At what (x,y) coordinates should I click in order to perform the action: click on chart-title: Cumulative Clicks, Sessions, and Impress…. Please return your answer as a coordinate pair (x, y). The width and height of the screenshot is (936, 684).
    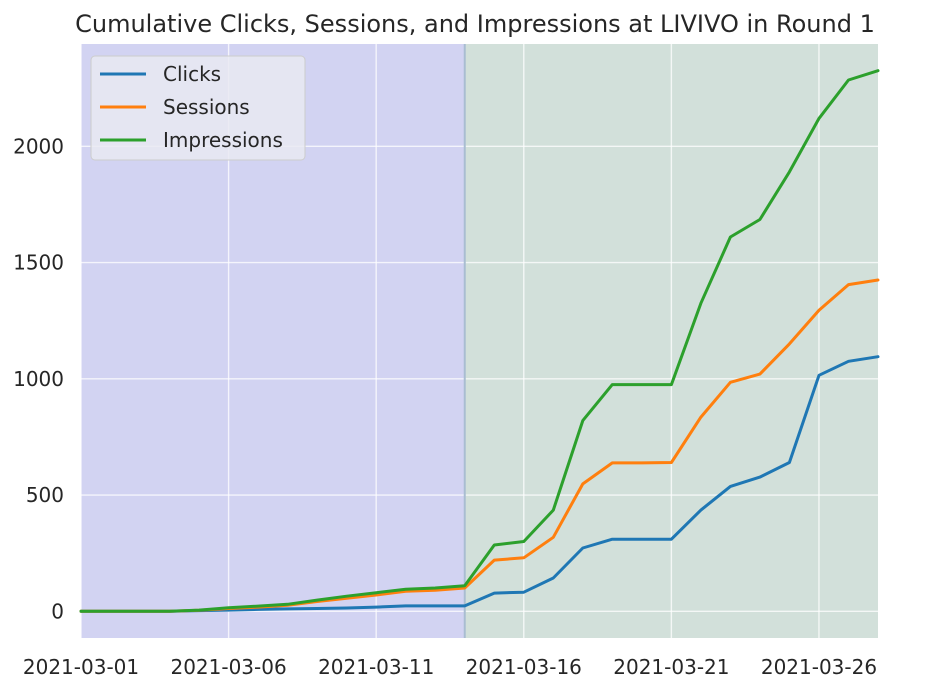
    Looking at the image, I should click on (475, 24).